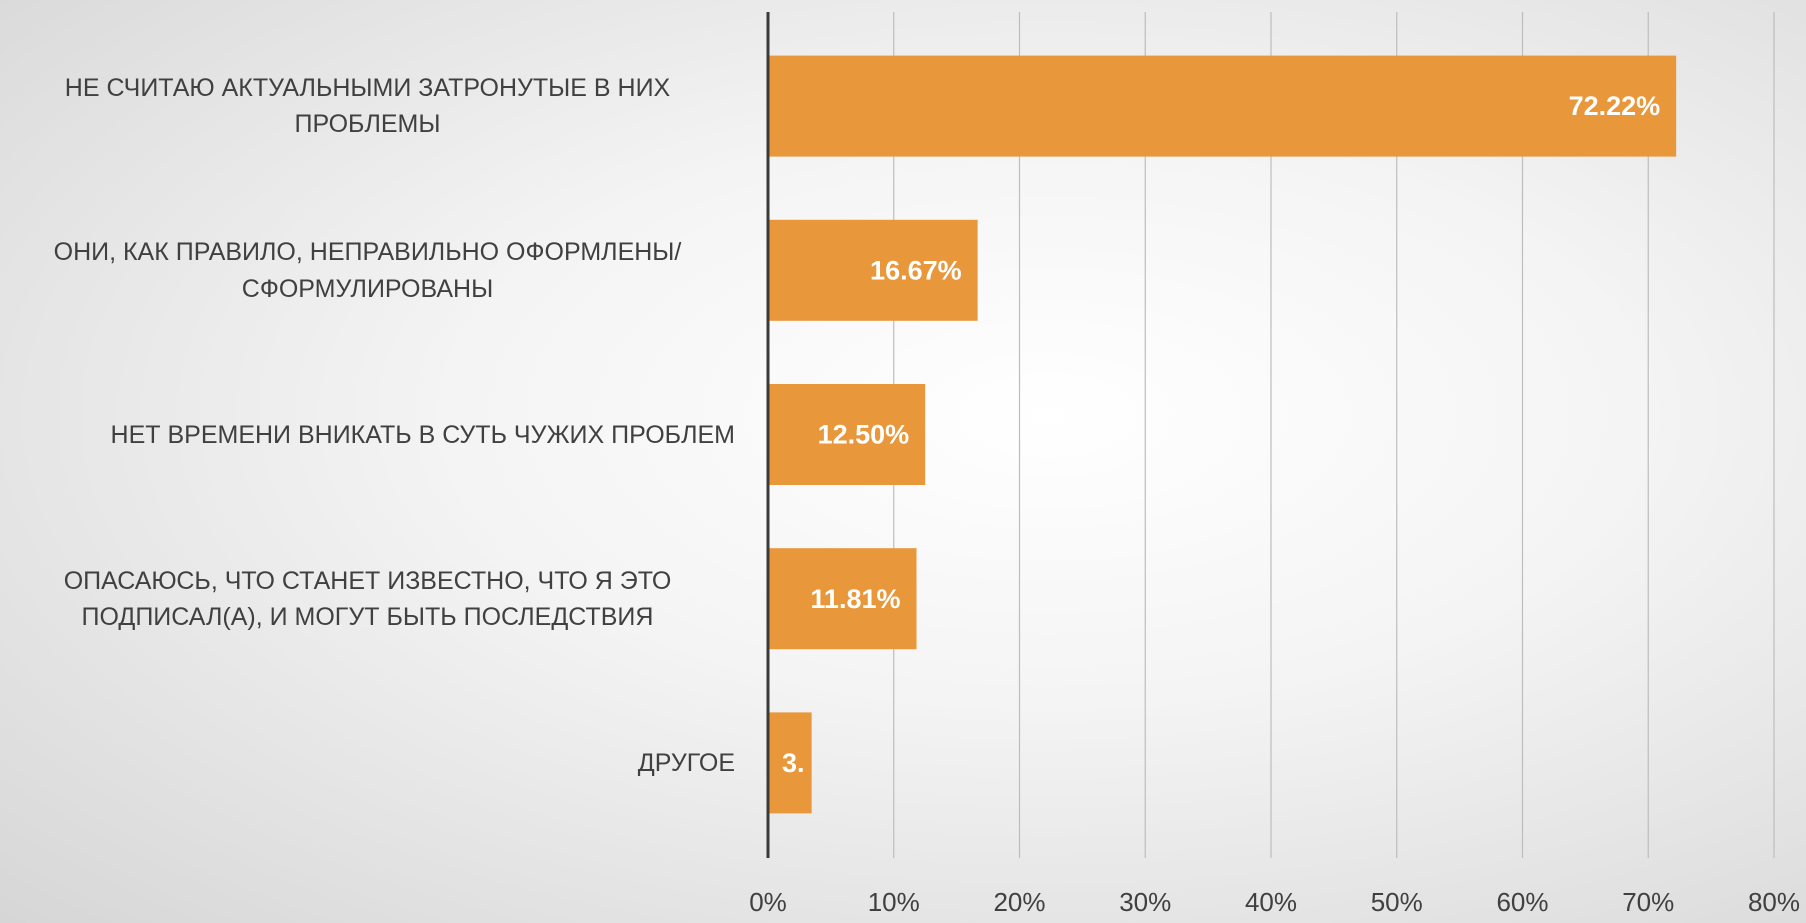  I want to click on category-text: ДРУГОЕ, so click(686, 762).